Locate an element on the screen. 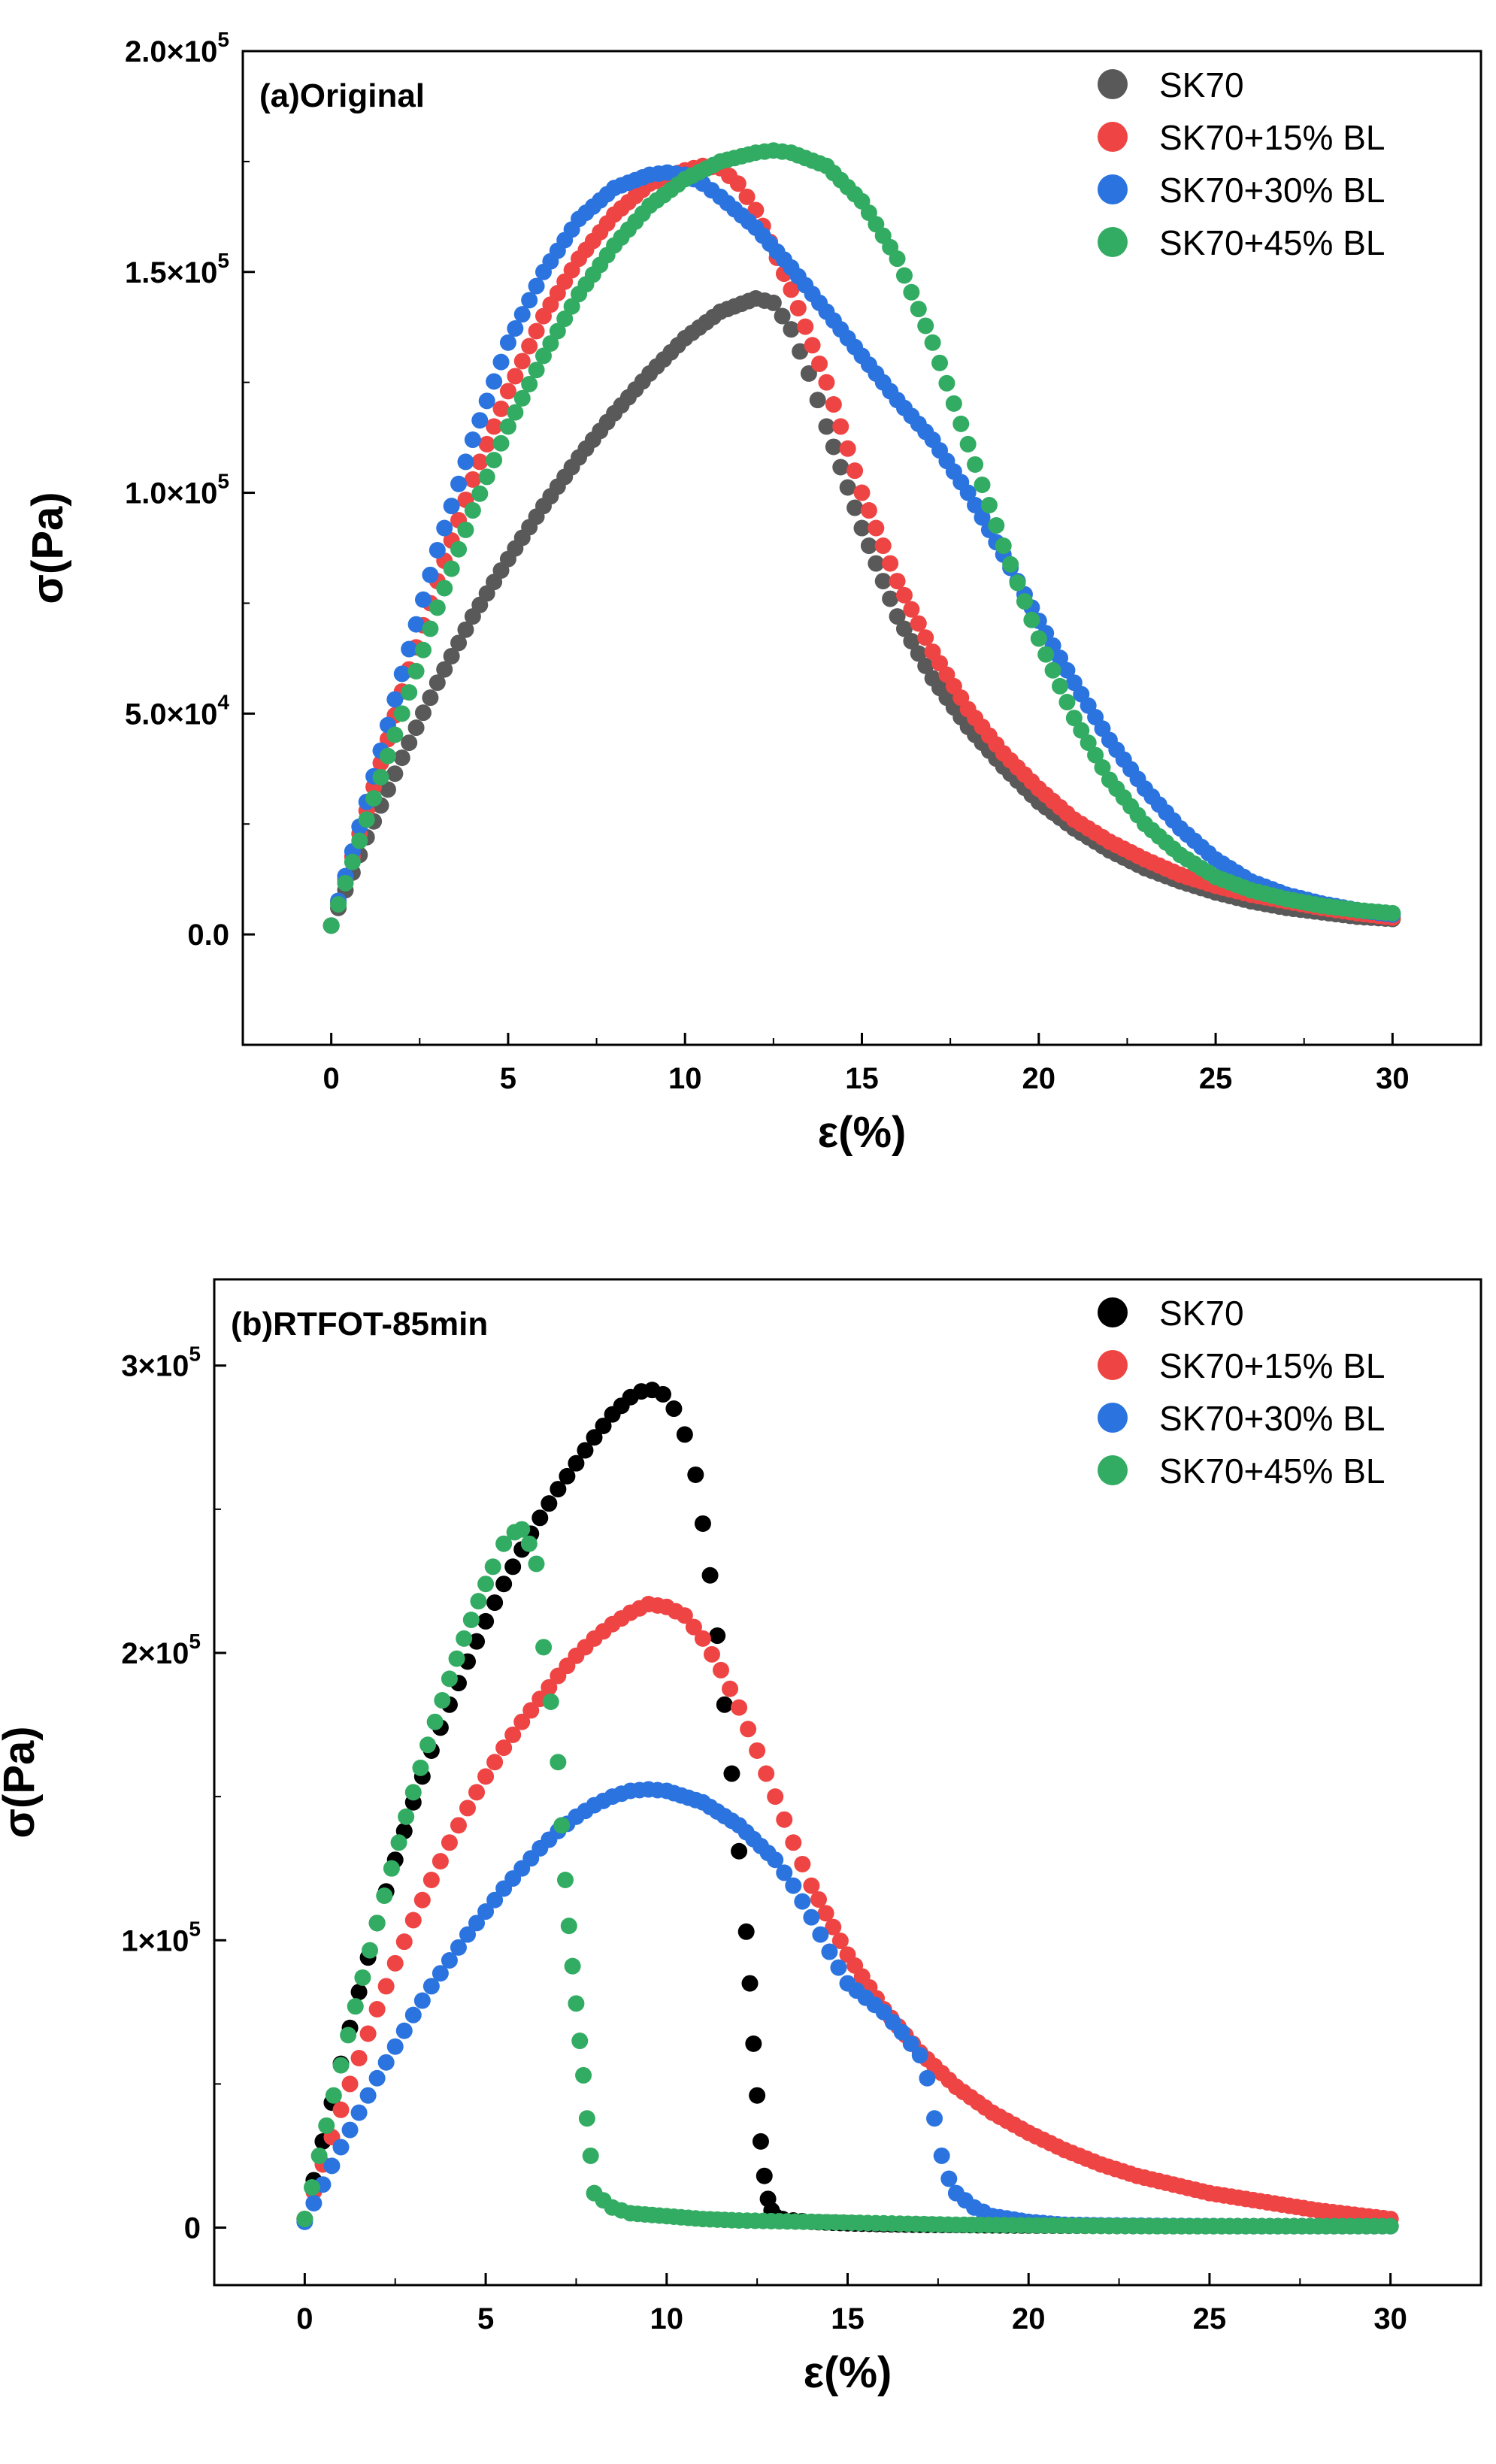 The height and width of the screenshot is (2464, 1496). legend-label: SK70 is located at coordinates (1201, 1313).